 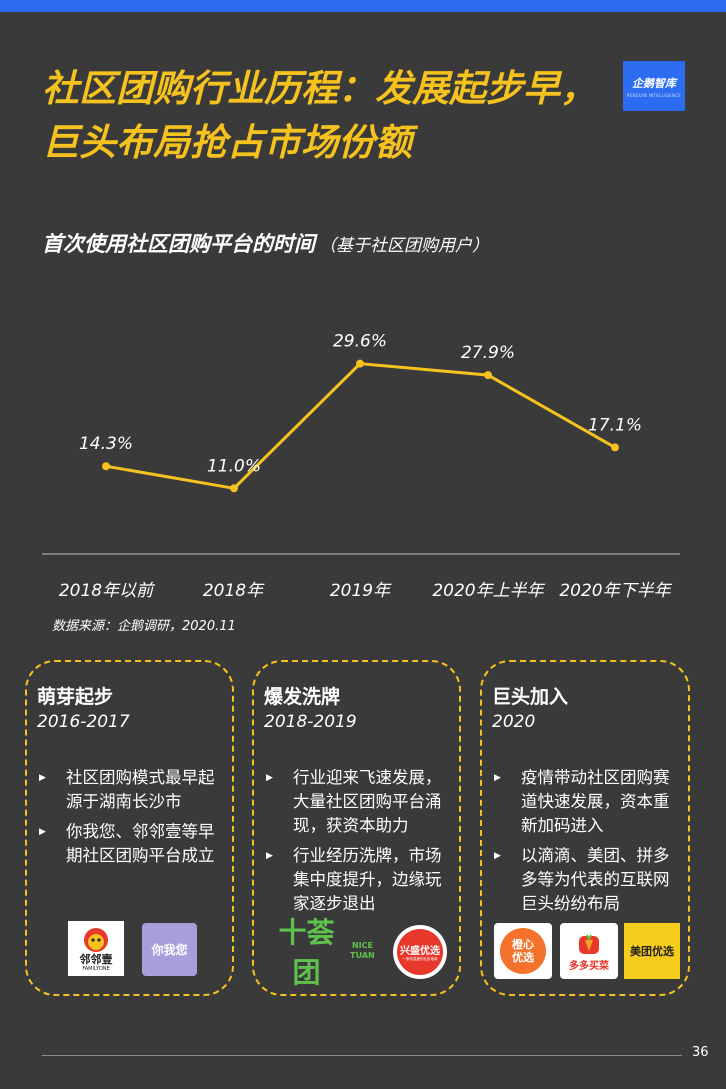 What do you see at coordinates (144, 626) in the screenshot?
I see `data-source: 数据来源：企鹅调研，2020.11` at bounding box center [144, 626].